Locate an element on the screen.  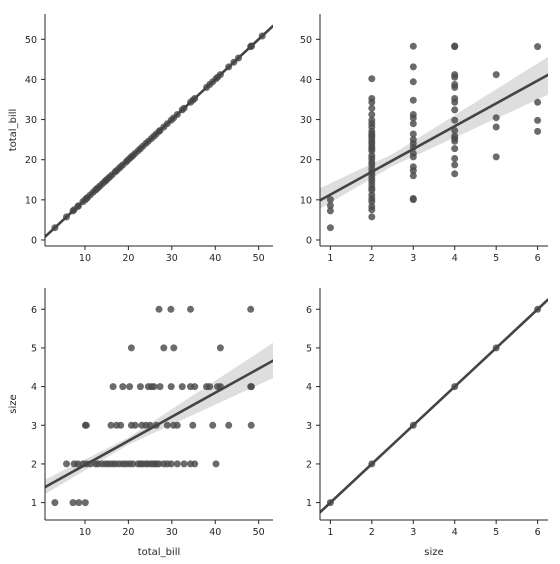
y-tick-label: 1 is located at coordinates (309, 503).